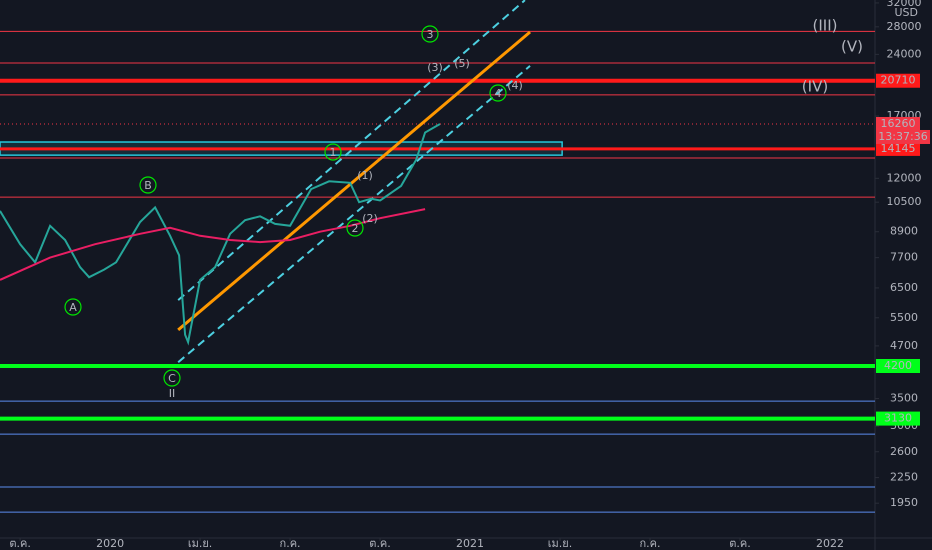  What do you see at coordinates (904, 257) in the screenshot?
I see `y-tick-label: 7700` at bounding box center [904, 257].